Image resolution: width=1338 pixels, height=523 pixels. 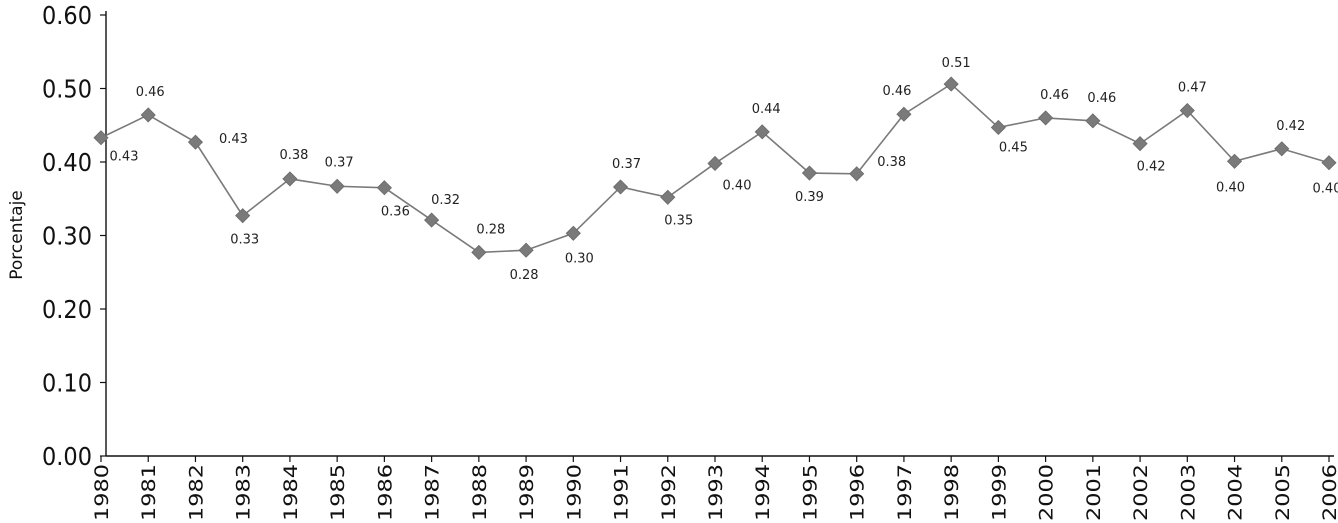 What do you see at coordinates (858, 492) in the screenshot?
I see `x-tick-label: 1996` at bounding box center [858, 492].